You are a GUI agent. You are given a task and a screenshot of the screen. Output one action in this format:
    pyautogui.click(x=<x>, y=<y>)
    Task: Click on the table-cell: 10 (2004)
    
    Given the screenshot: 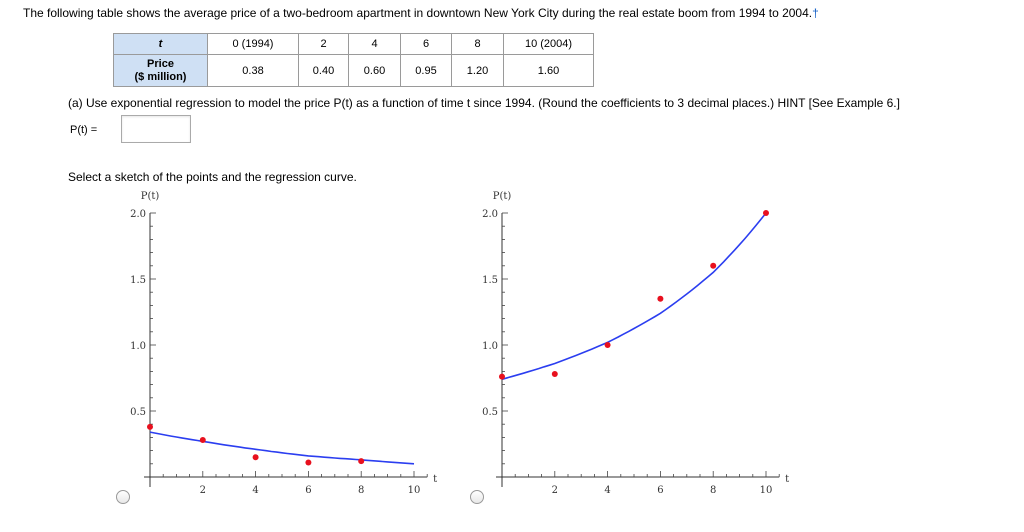 What is the action you would take?
    pyautogui.click(x=548, y=44)
    